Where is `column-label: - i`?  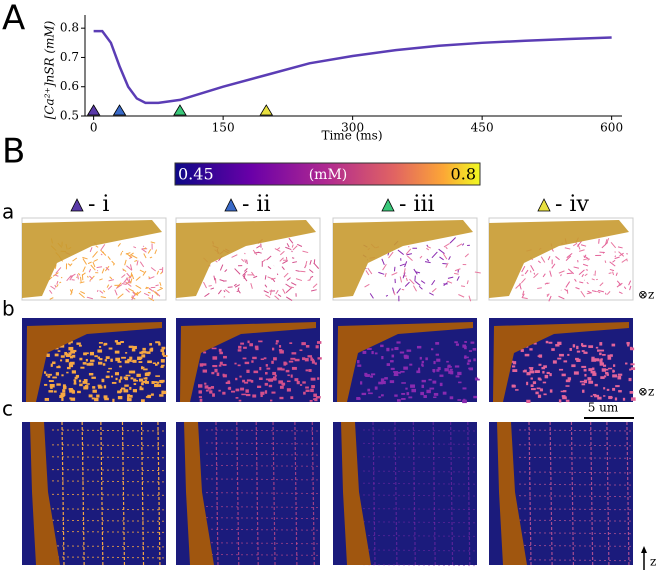
column-label: - i is located at coordinates (98, 204).